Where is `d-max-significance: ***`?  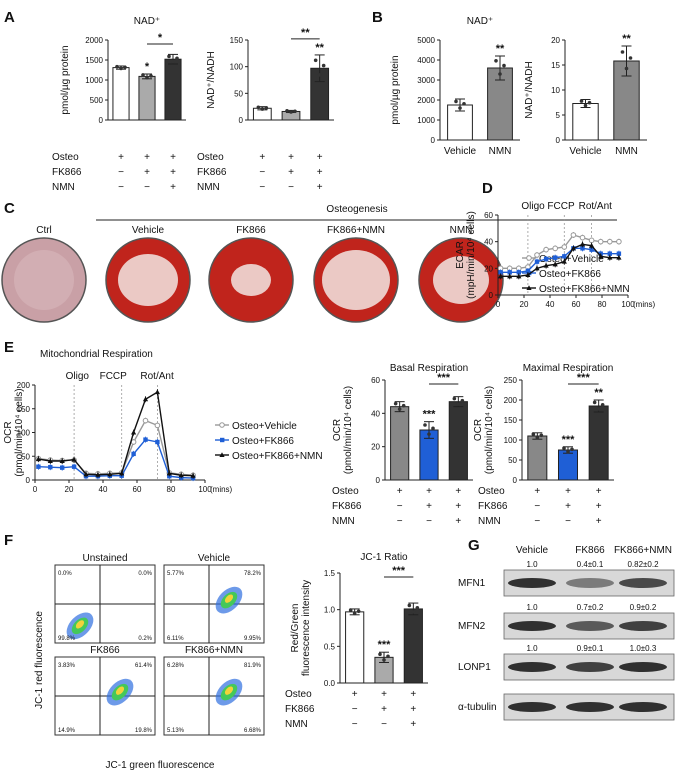
d-max-significance: *** is located at coordinates (569, 440).